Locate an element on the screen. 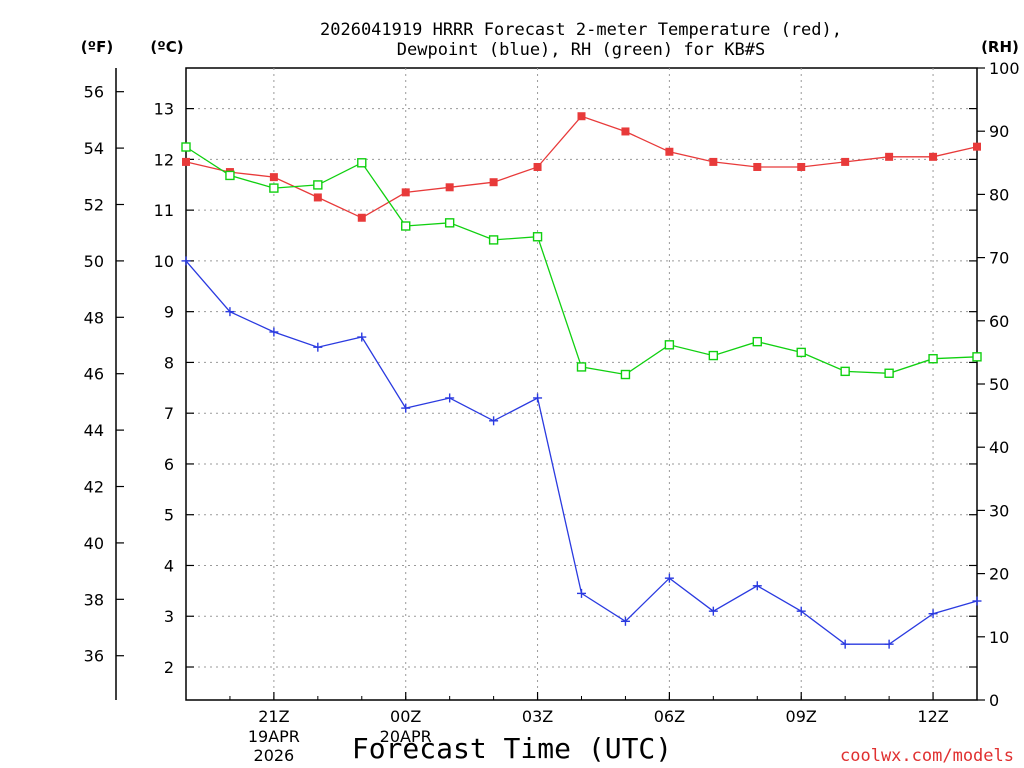  rh-unit-label: (RH) is located at coordinates (1000, 47).